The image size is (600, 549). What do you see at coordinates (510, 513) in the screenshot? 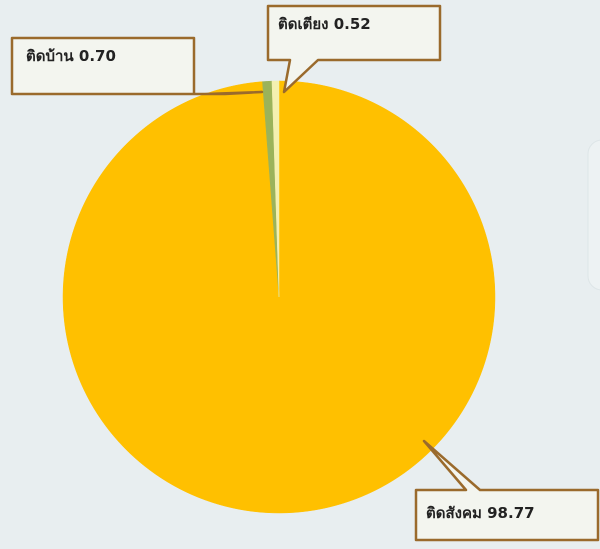
I see `value-label: 98.77` at bounding box center [510, 513].